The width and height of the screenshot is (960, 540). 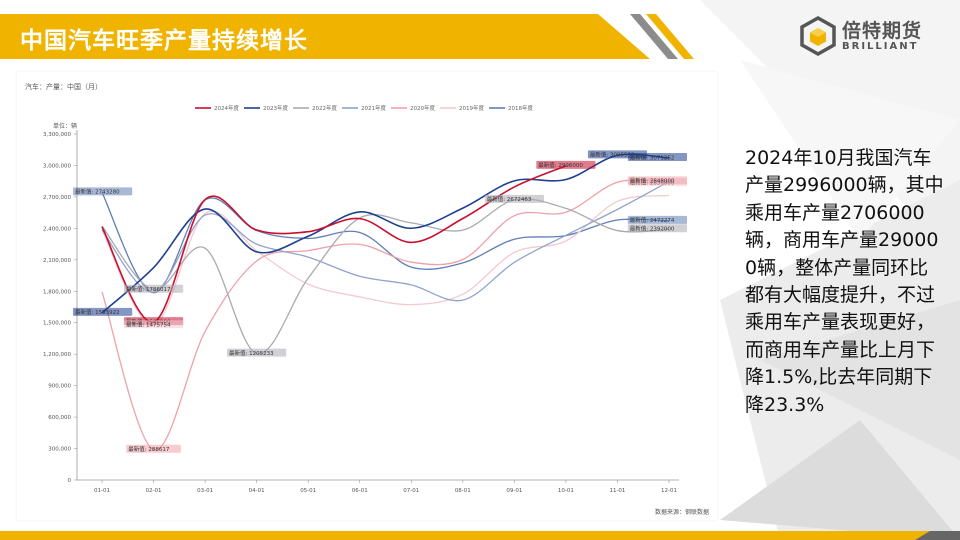 I want to click on x-tick-label: 02-01, so click(x=154, y=491).